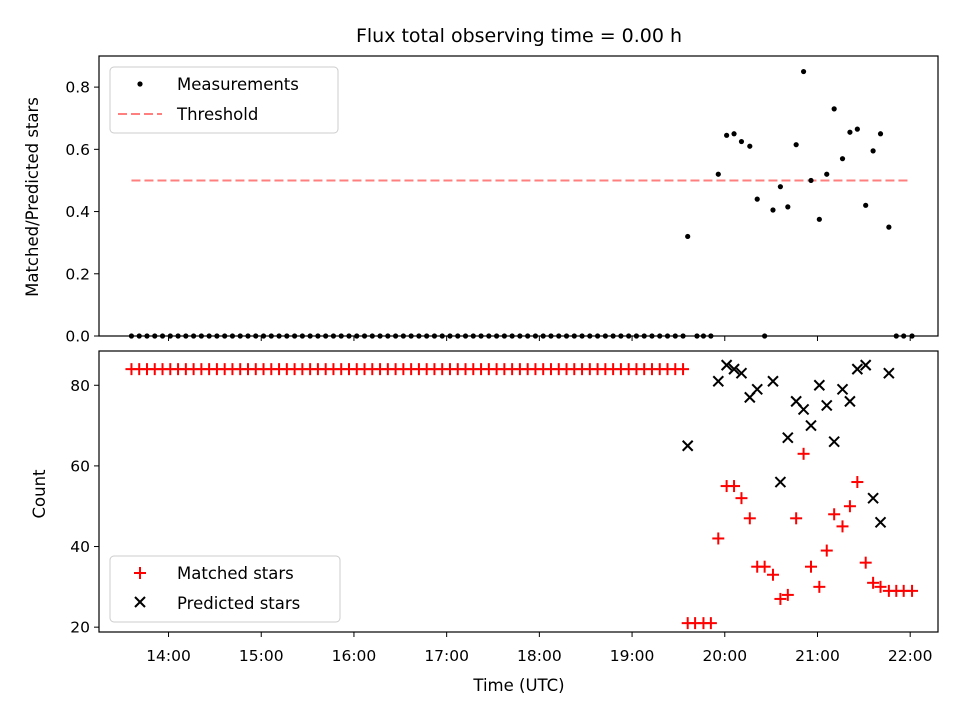  Describe the element at coordinates (217, 114) in the screenshot. I see `legend-threshold-label: Threshold` at that location.